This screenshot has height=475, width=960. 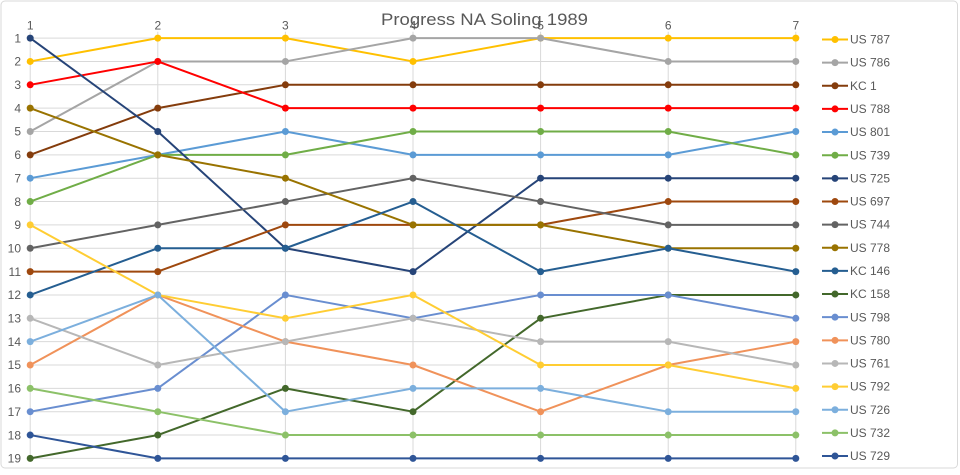 I want to click on svg-text: 10, so click(x=15, y=248).